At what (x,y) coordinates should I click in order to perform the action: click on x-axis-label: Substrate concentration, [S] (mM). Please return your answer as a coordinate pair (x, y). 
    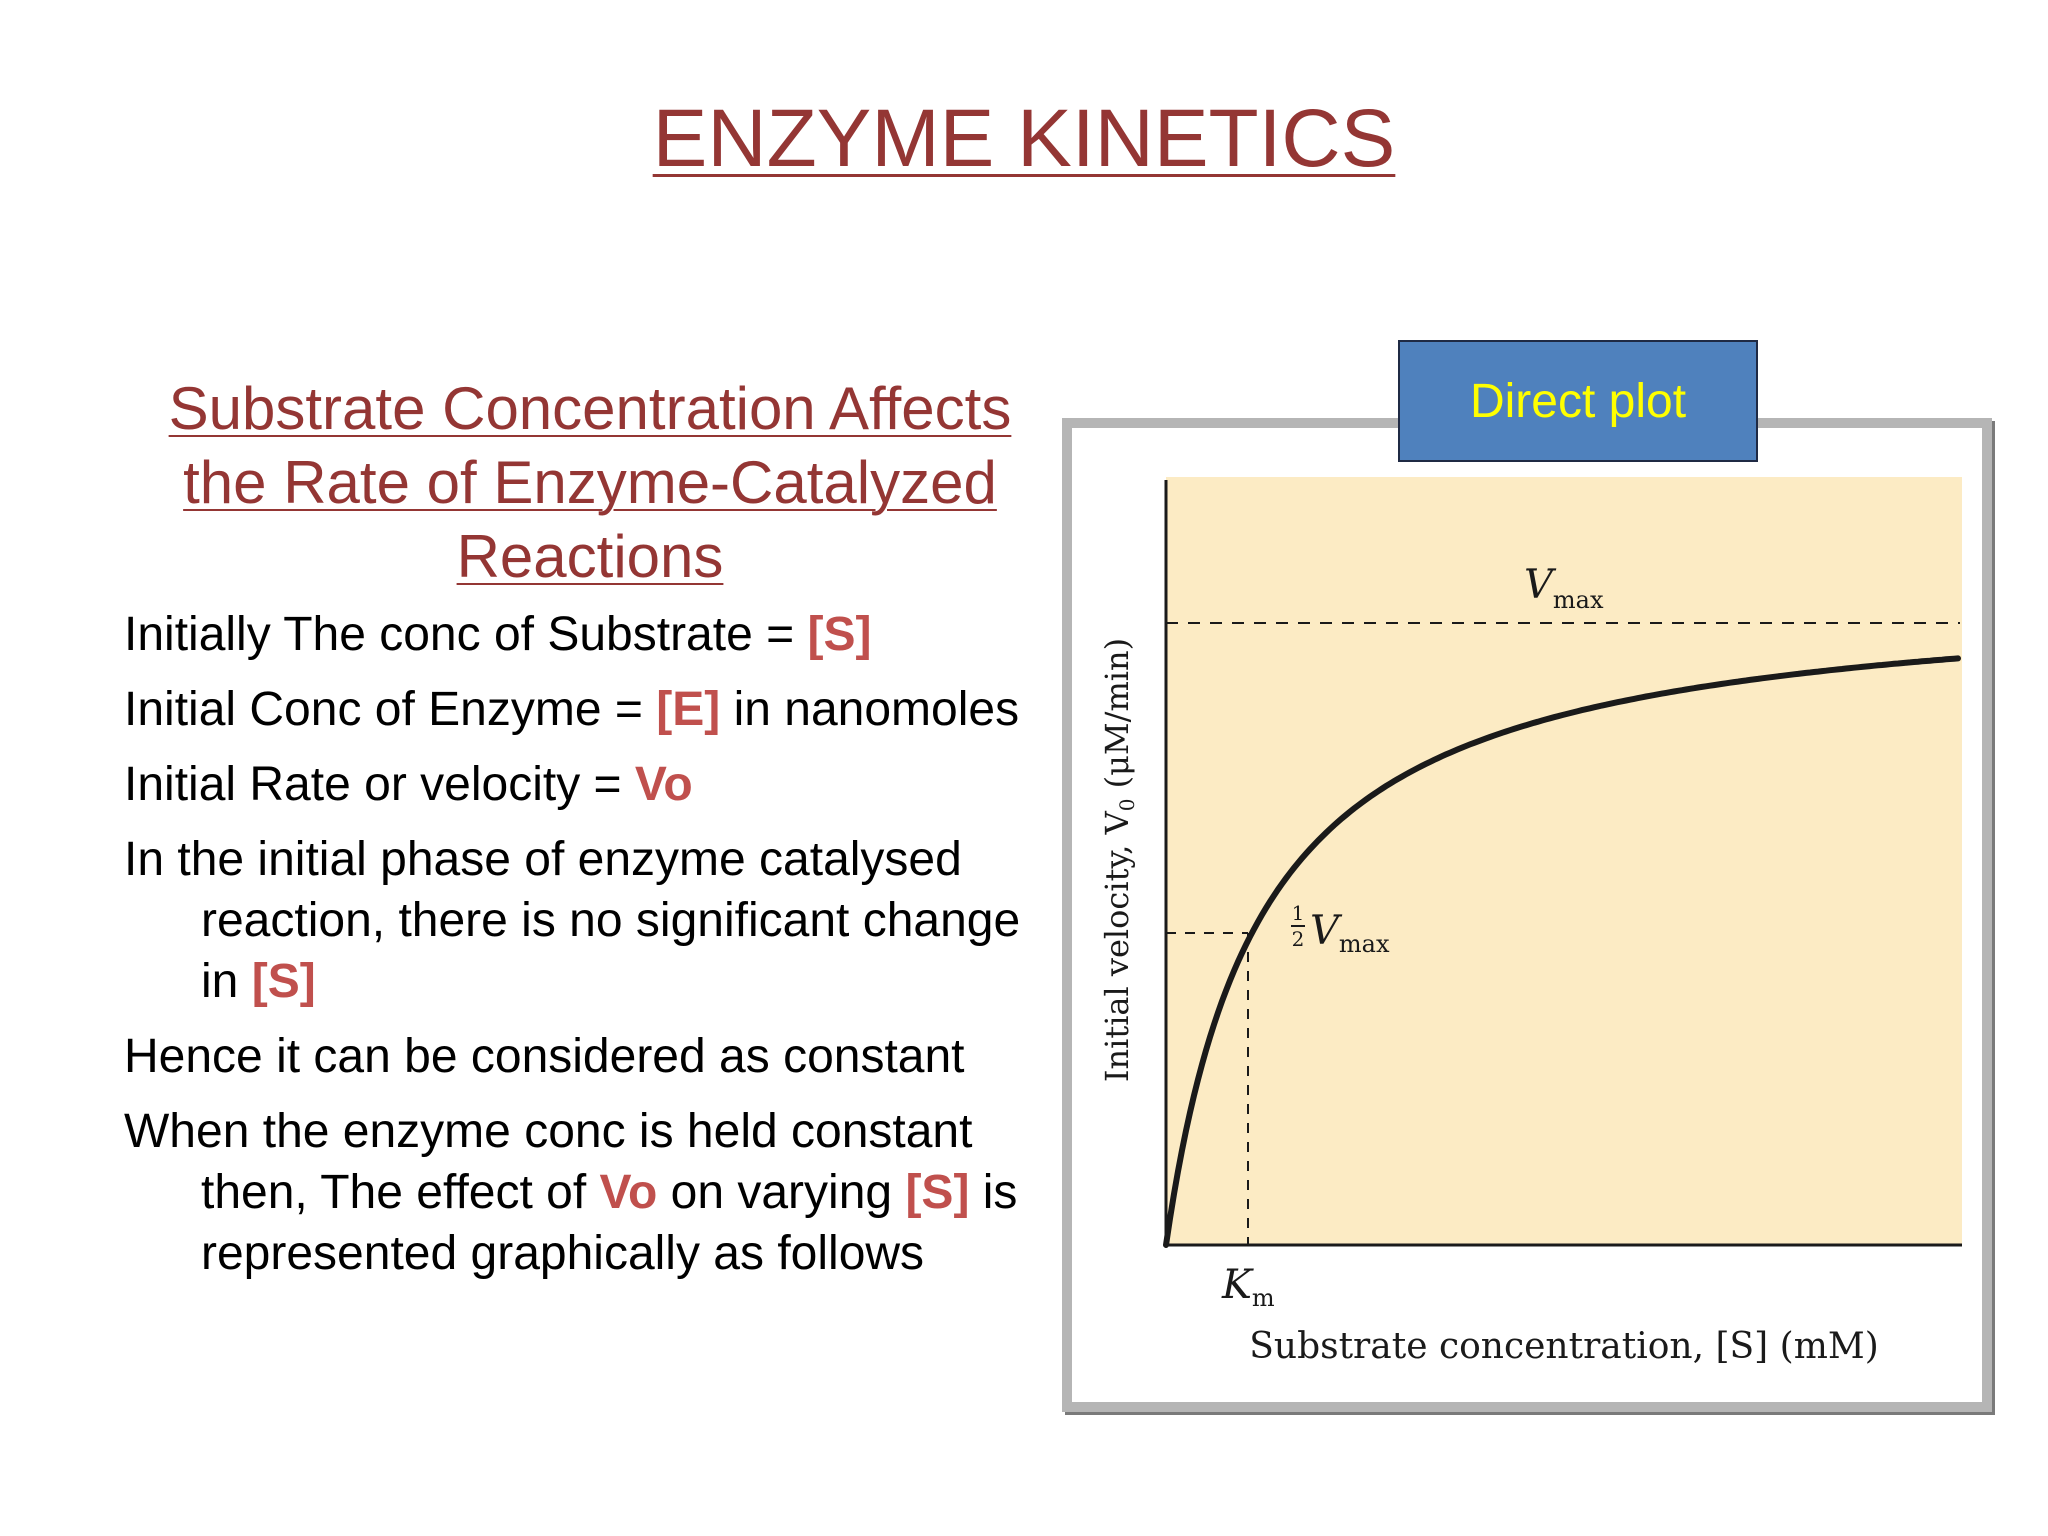
    Looking at the image, I should click on (1564, 1346).